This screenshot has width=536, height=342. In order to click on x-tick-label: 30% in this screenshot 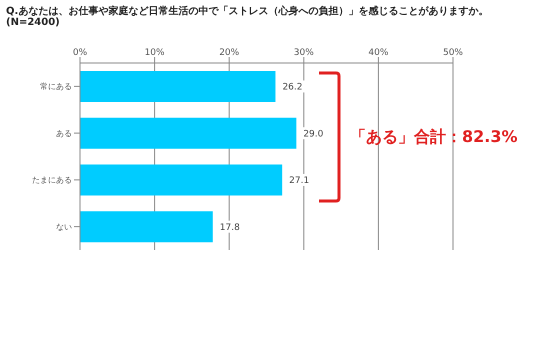, I will do `click(304, 53)`.